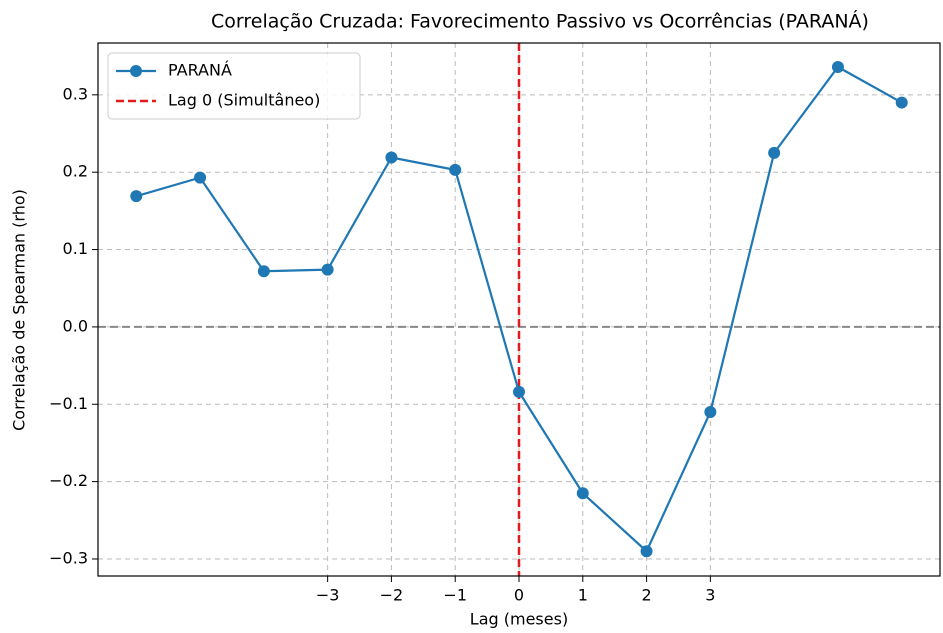  I want to click on legend-box, so click(234, 86).